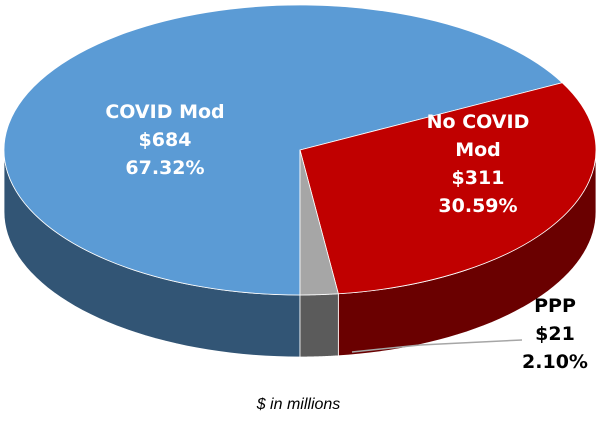 Image resolution: width=597 pixels, height=427 pixels. Describe the element at coordinates (319, 325) in the screenshot. I see `slice-side` at that location.